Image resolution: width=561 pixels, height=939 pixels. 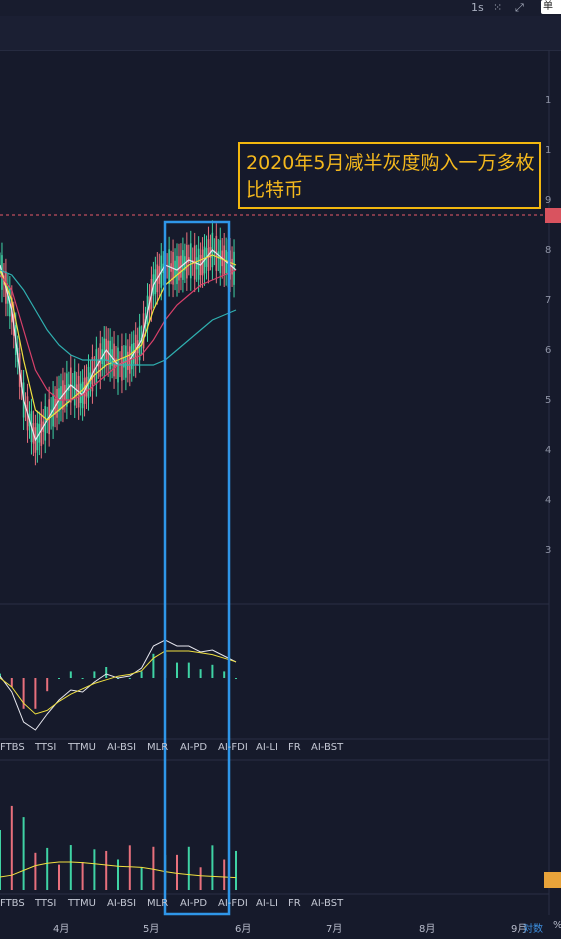 What do you see at coordinates (548, 400) in the screenshot?
I see `price-tick: 5` at bounding box center [548, 400].